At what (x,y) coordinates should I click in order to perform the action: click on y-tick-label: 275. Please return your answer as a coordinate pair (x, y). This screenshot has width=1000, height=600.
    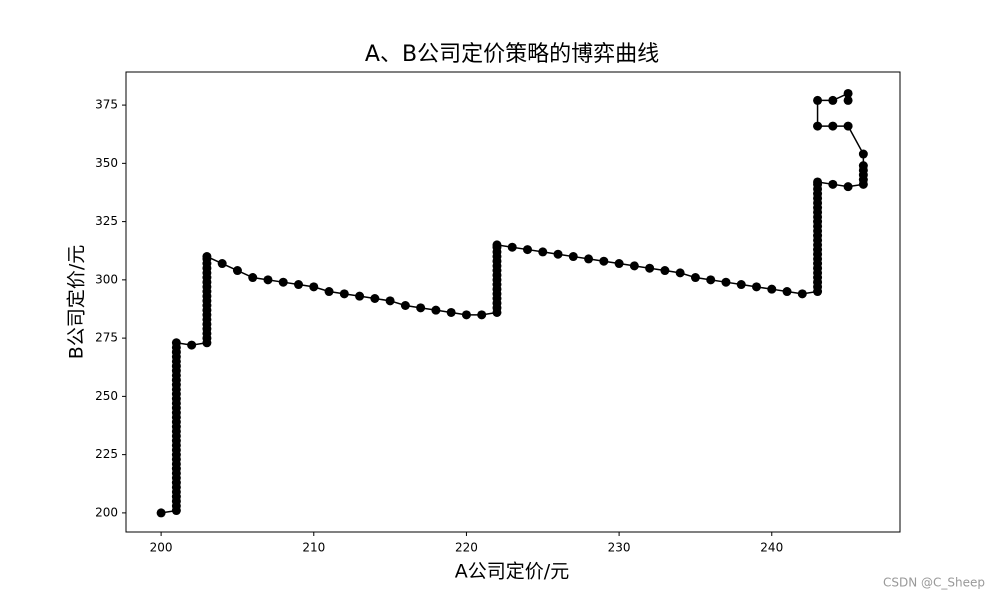
    Looking at the image, I should click on (106, 338).